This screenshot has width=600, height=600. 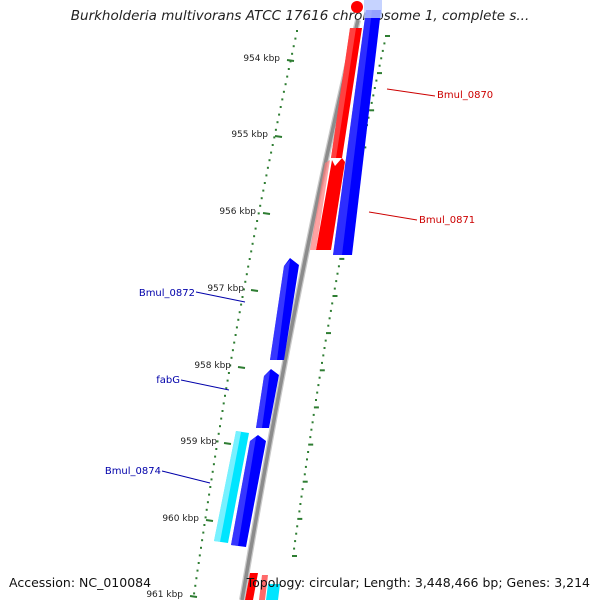 I want to click on gene-label-bmul-0874: Bmul_0874, so click(x=133, y=471).